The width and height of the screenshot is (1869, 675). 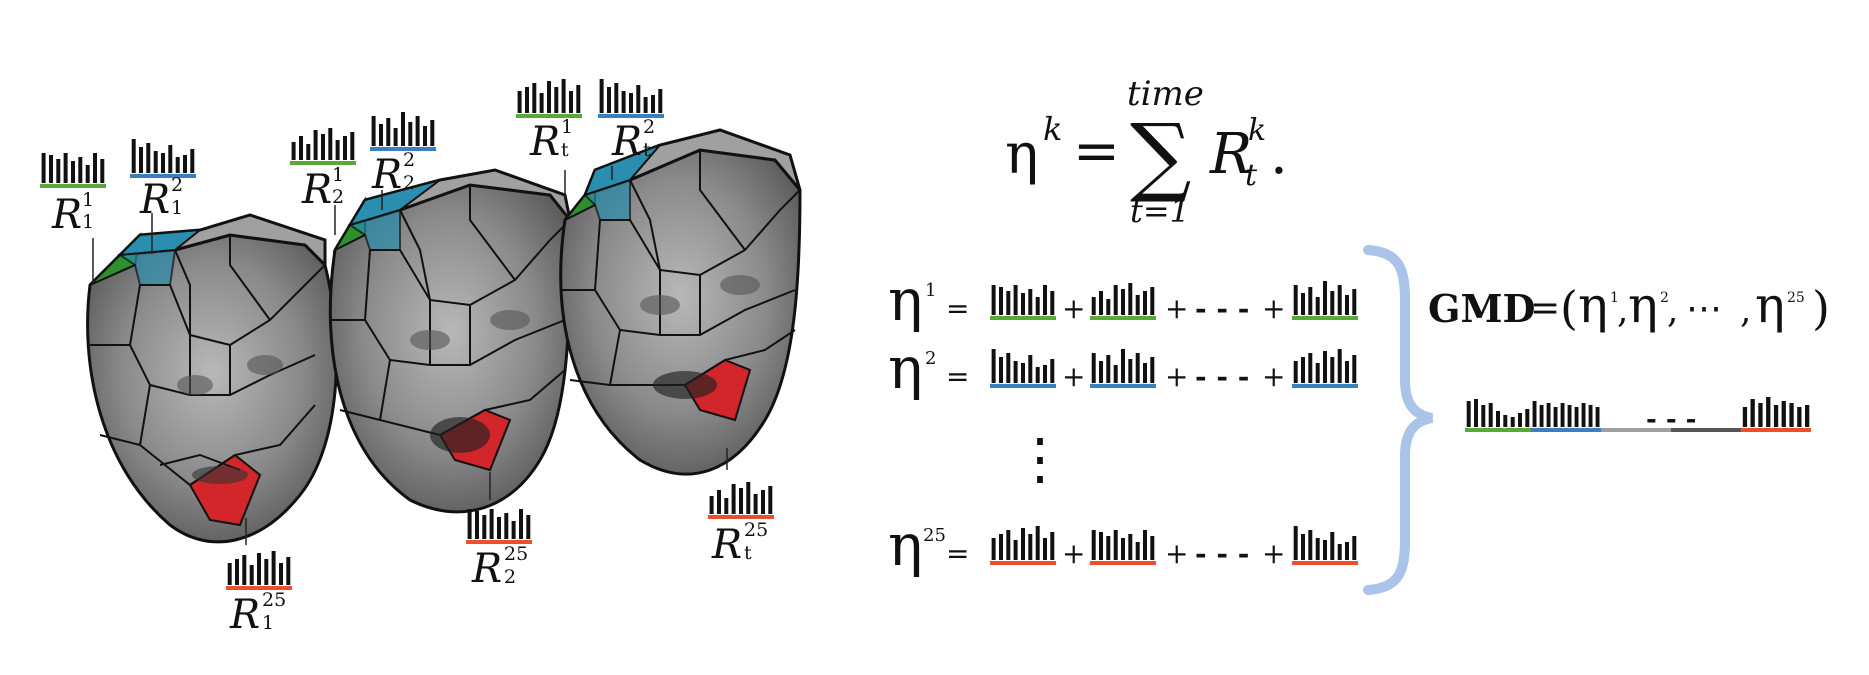 What do you see at coordinates (403, 131) in the screenshot?
I see `hist-frame2-blue` at bounding box center [403, 131].